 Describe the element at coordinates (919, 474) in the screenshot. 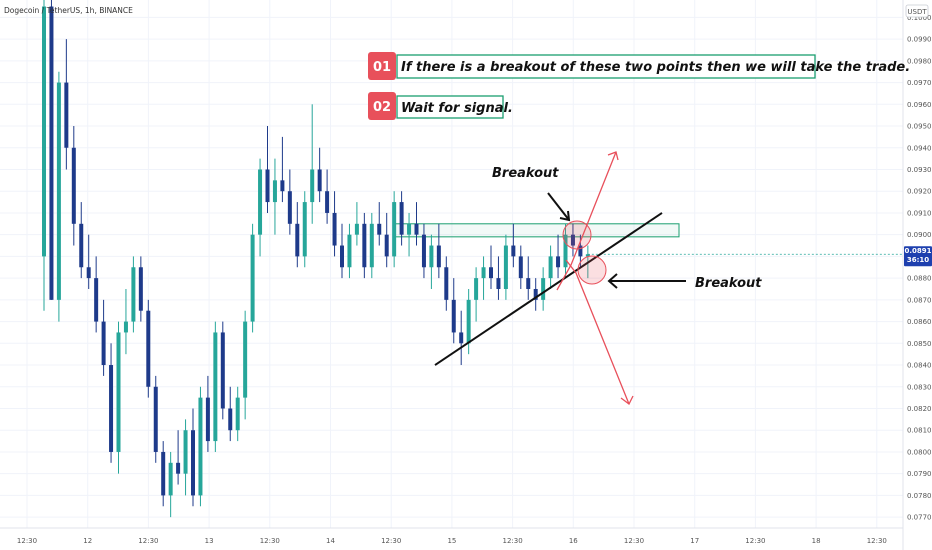

I see `y-tick-label: 0.0790` at that location.